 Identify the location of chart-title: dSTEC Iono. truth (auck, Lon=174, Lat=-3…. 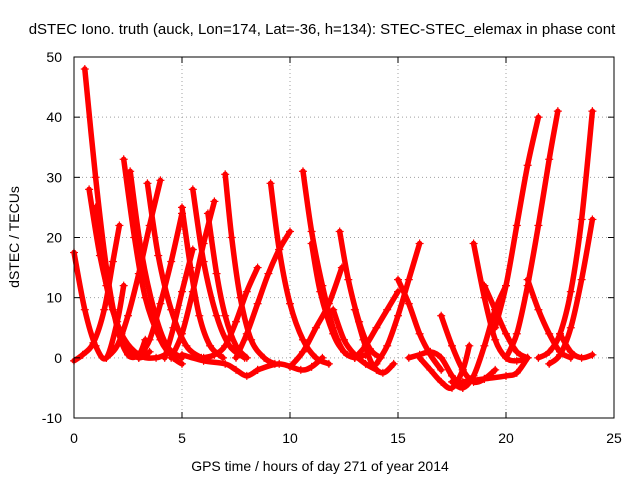
(322, 29).